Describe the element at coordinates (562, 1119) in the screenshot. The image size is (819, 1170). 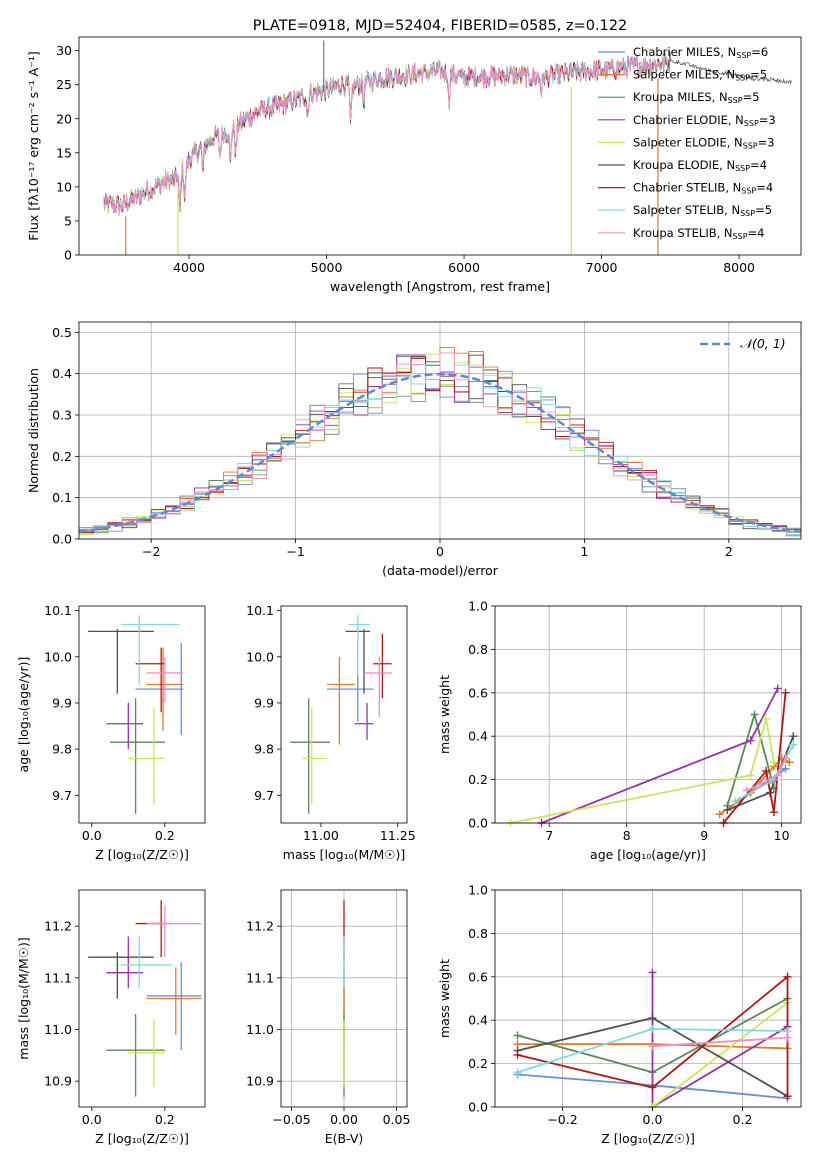
I see `x-tick-label: −0.2` at that location.